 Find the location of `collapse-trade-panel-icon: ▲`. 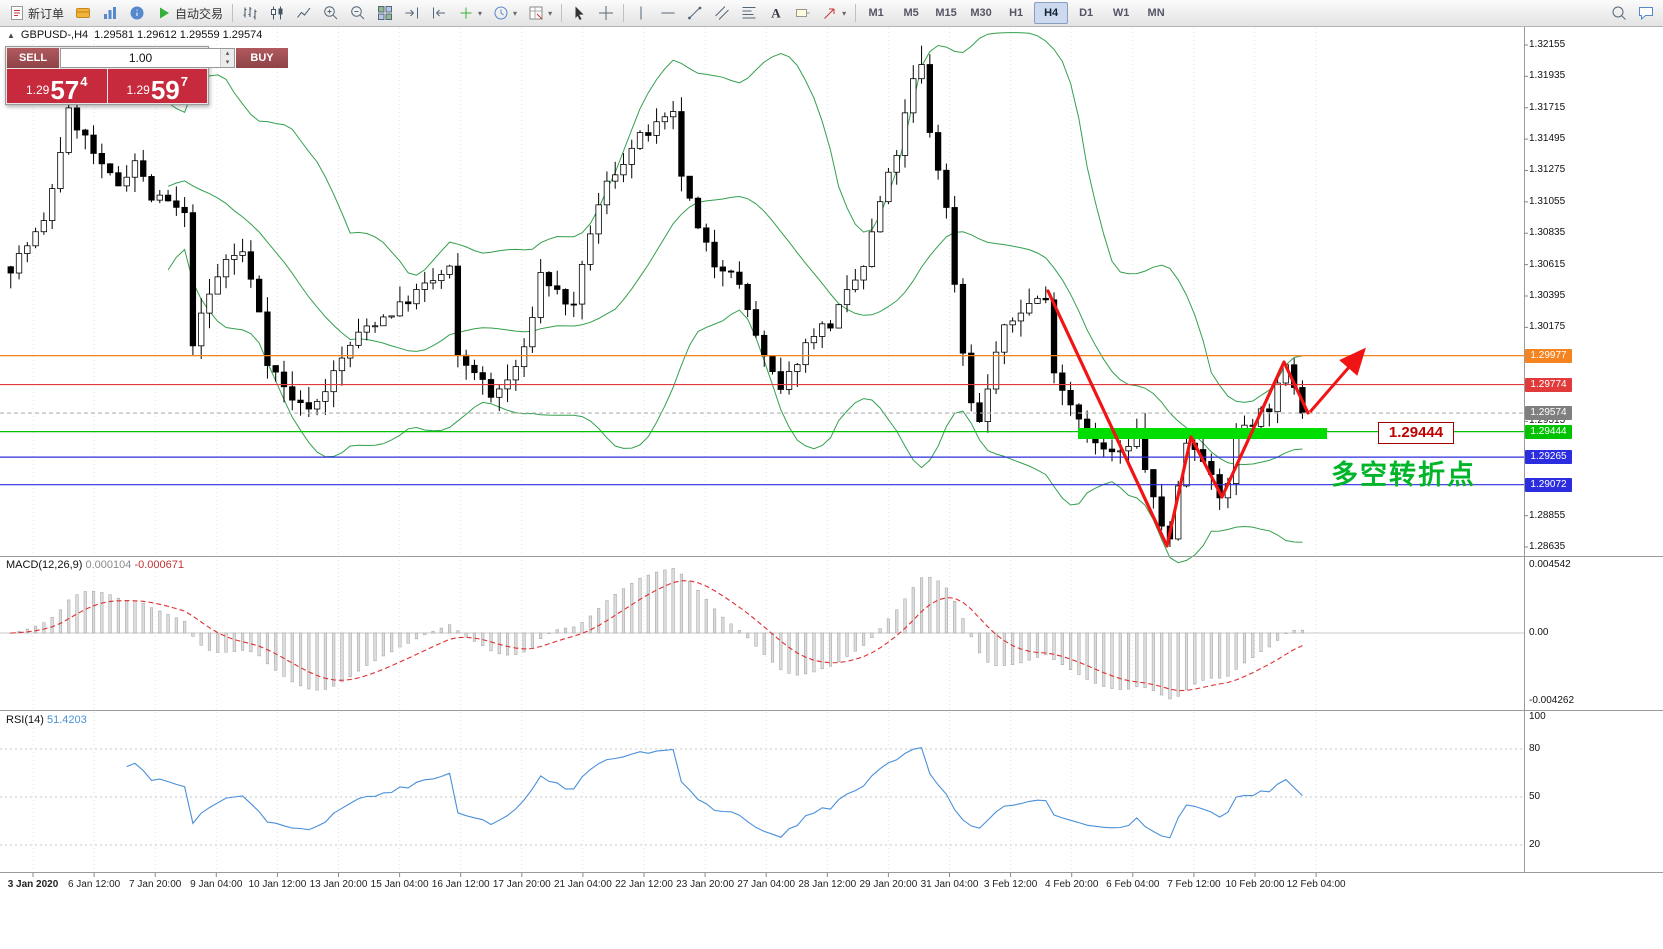

collapse-trade-panel-icon: ▲ is located at coordinates (11, 35).